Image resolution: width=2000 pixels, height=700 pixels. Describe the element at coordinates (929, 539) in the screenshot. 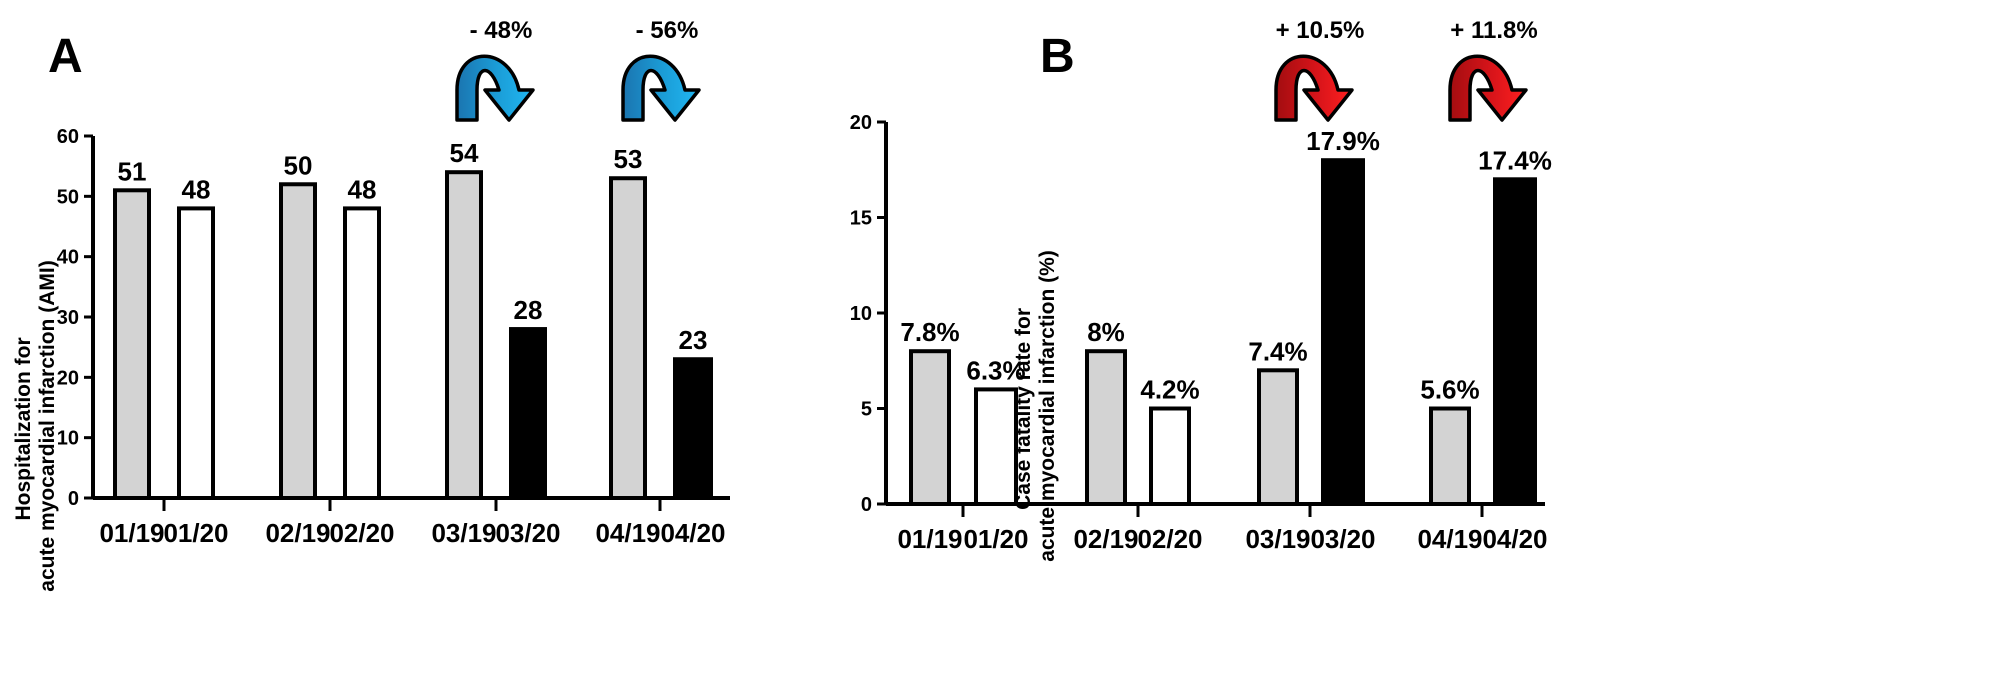

I see `panel-b-x-tick-label: 01/19` at that location.